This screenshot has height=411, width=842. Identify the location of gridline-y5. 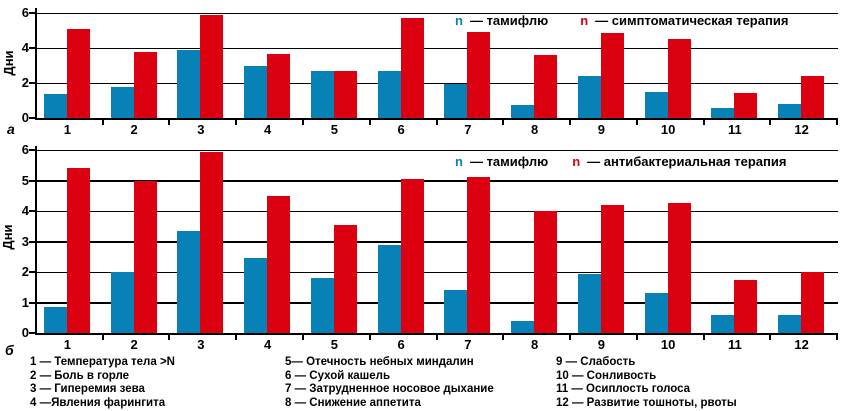
(437, 181).